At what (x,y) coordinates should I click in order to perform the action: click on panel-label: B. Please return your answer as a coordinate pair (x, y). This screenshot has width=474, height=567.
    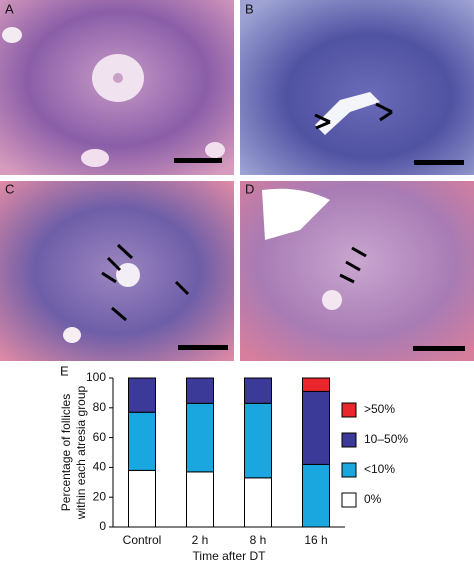
    Looking at the image, I should click on (249, 8).